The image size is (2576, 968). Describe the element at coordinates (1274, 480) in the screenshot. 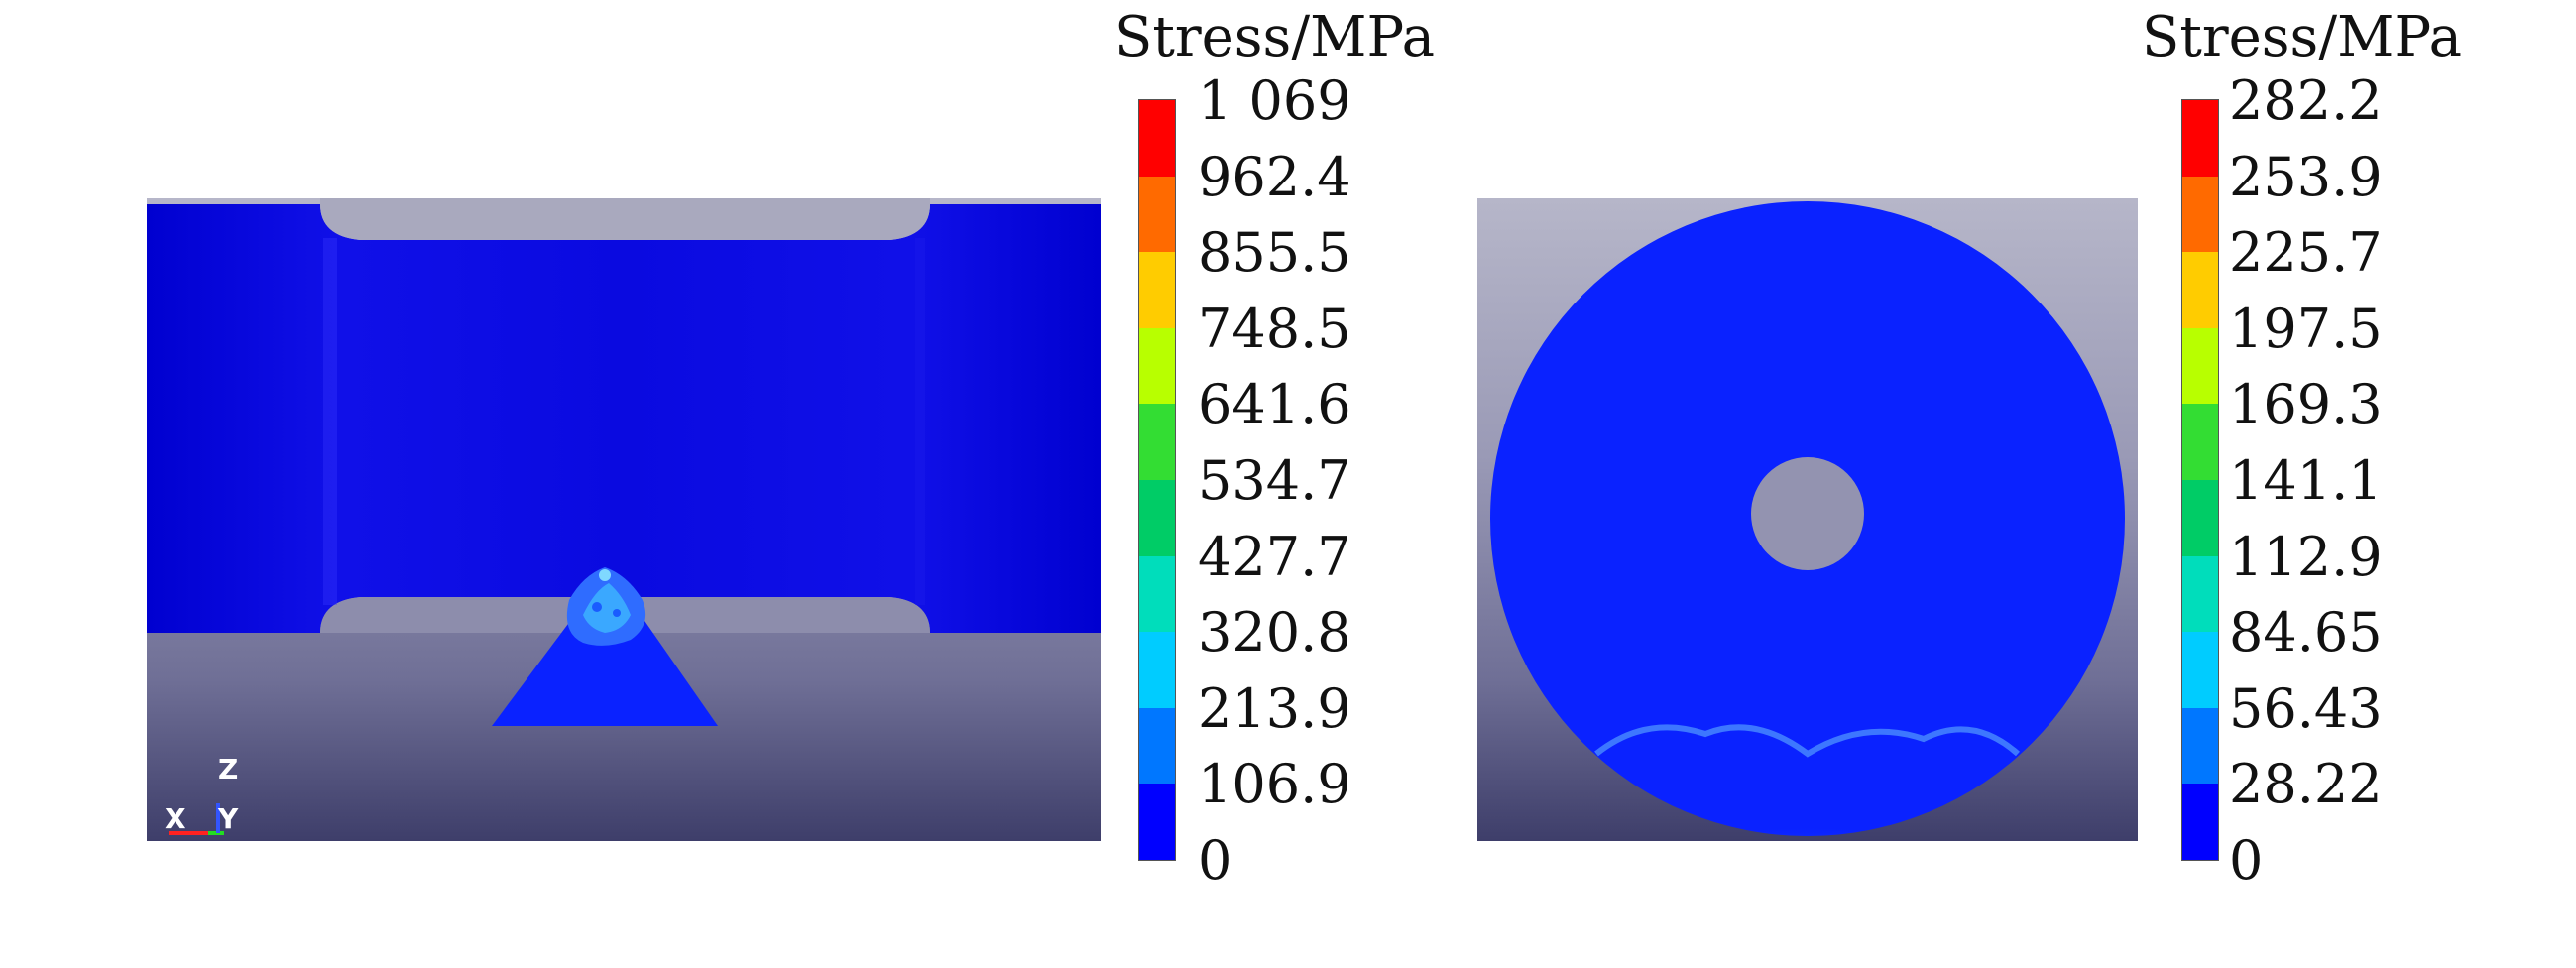

I see `colorbar-tick-label: 534.7` at that location.